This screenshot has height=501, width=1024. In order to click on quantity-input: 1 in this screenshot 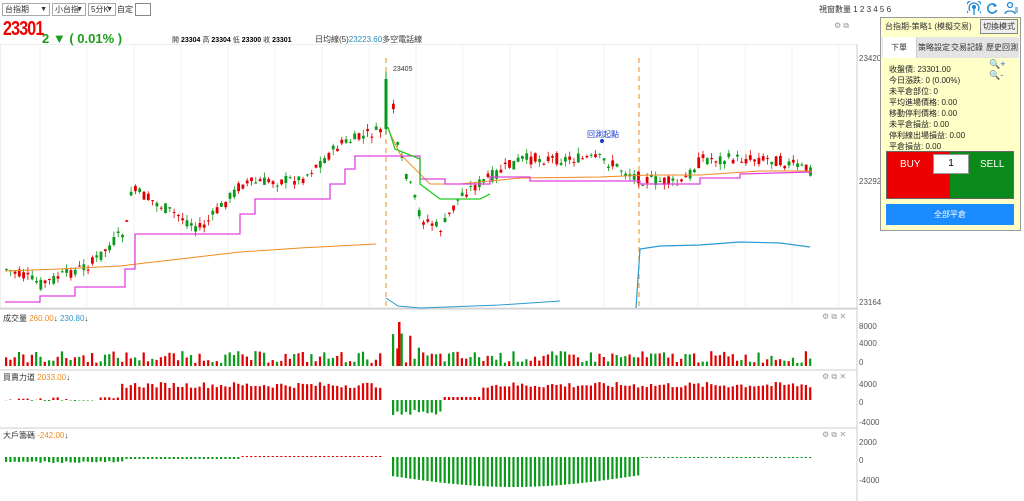, I will do `click(951, 164)`.